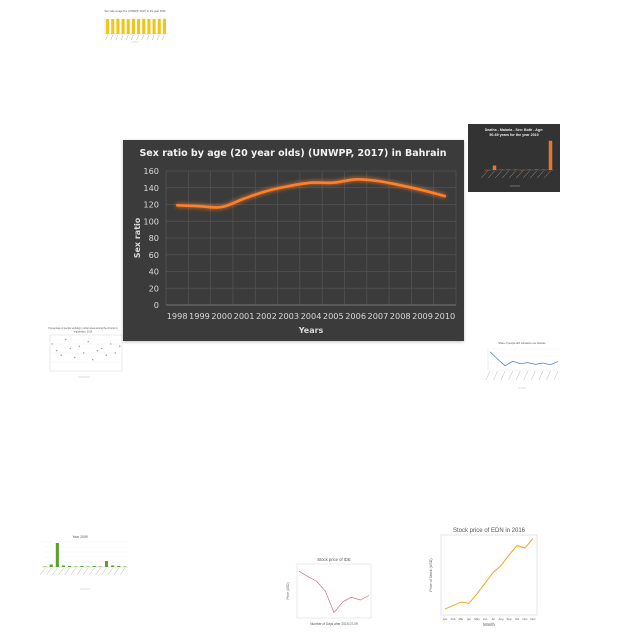 This screenshot has height=640, width=640. I want to click on thumbnail-green-bar-chart: Year 2009, so click(81, 563).